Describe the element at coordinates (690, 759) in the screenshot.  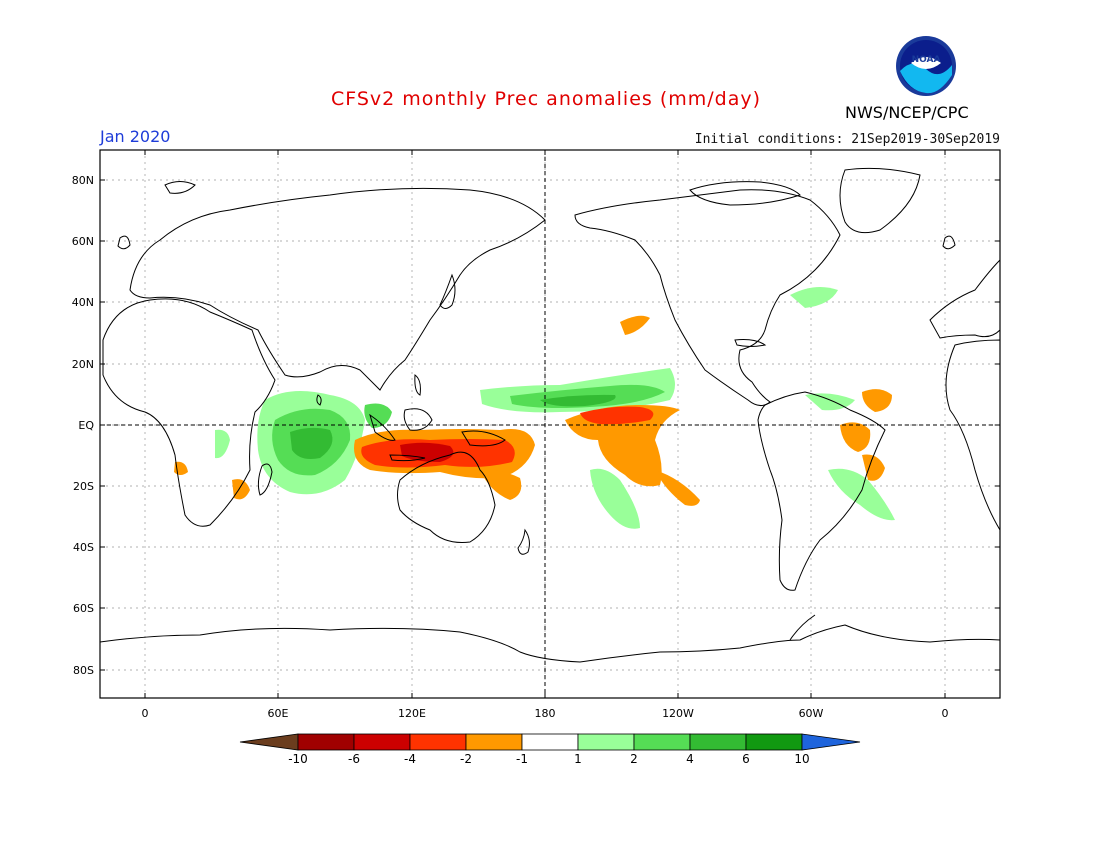
I see `colorbar-label: 4` at that location.